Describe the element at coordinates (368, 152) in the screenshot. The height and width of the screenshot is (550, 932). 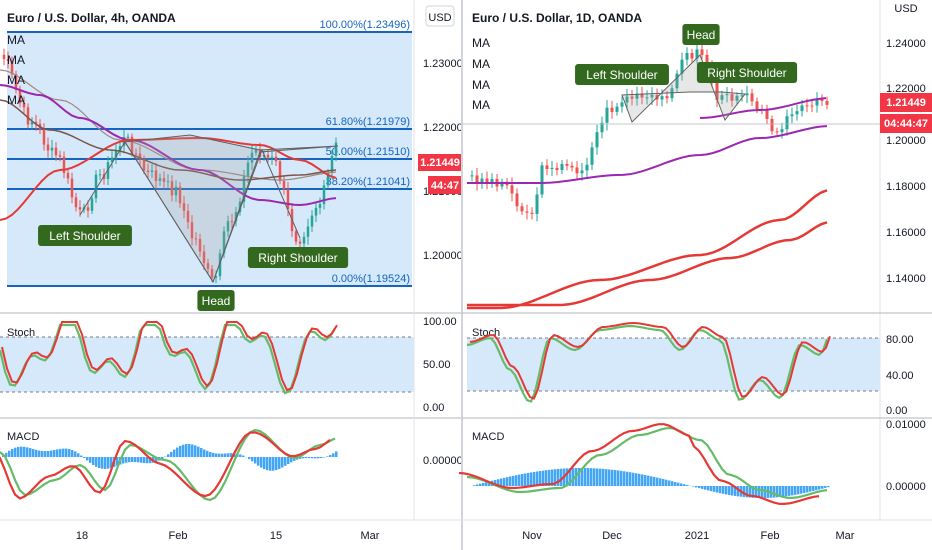
I see `fib-label: 50.00%(1.21510)` at that location.